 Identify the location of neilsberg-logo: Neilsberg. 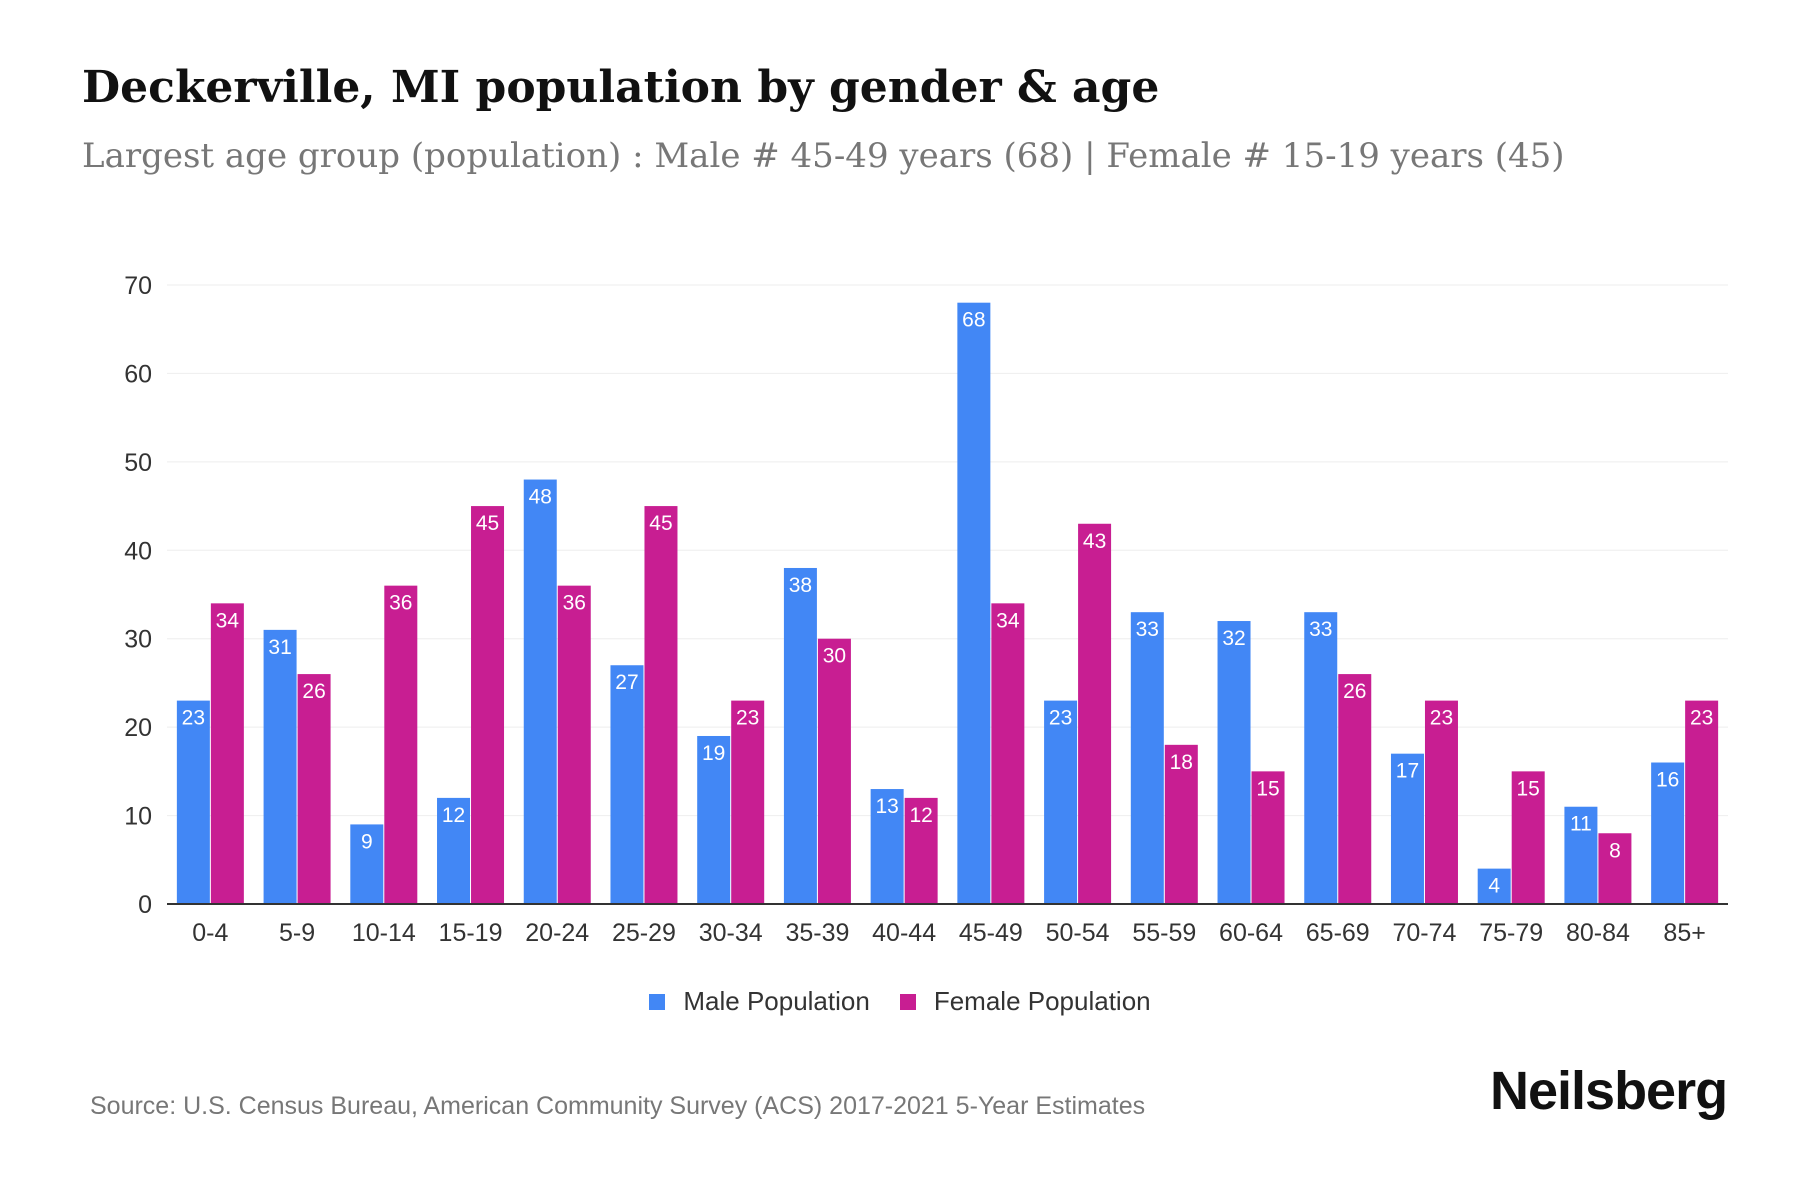
(1609, 1091).